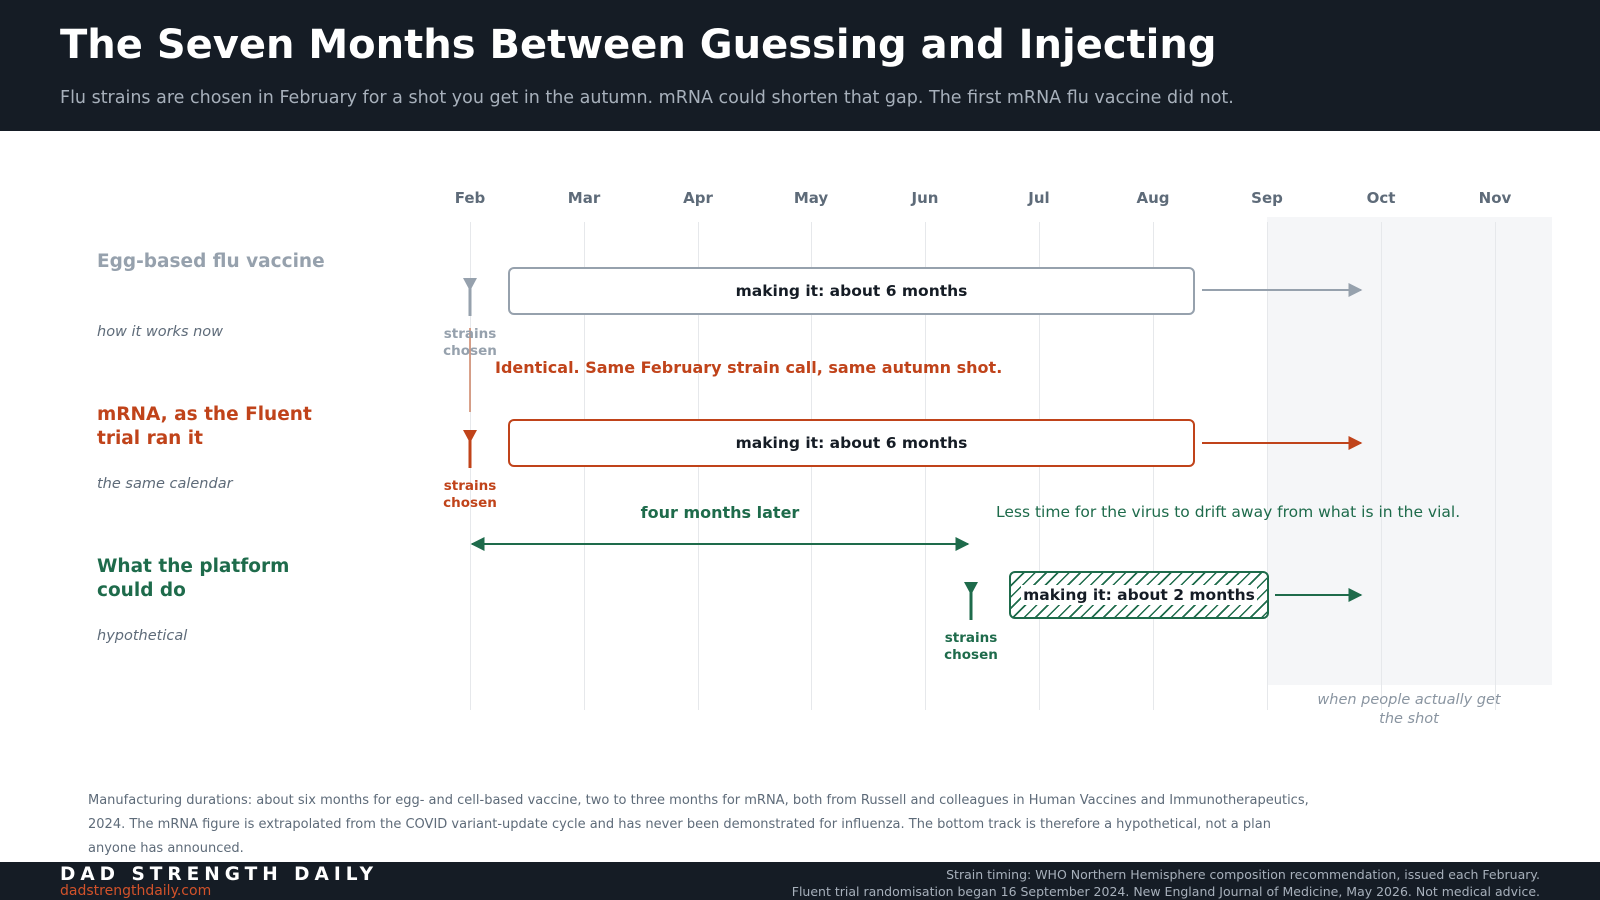 The width and height of the screenshot is (1600, 900). What do you see at coordinates (1381, 466) in the screenshot?
I see `gridline-oct` at bounding box center [1381, 466].